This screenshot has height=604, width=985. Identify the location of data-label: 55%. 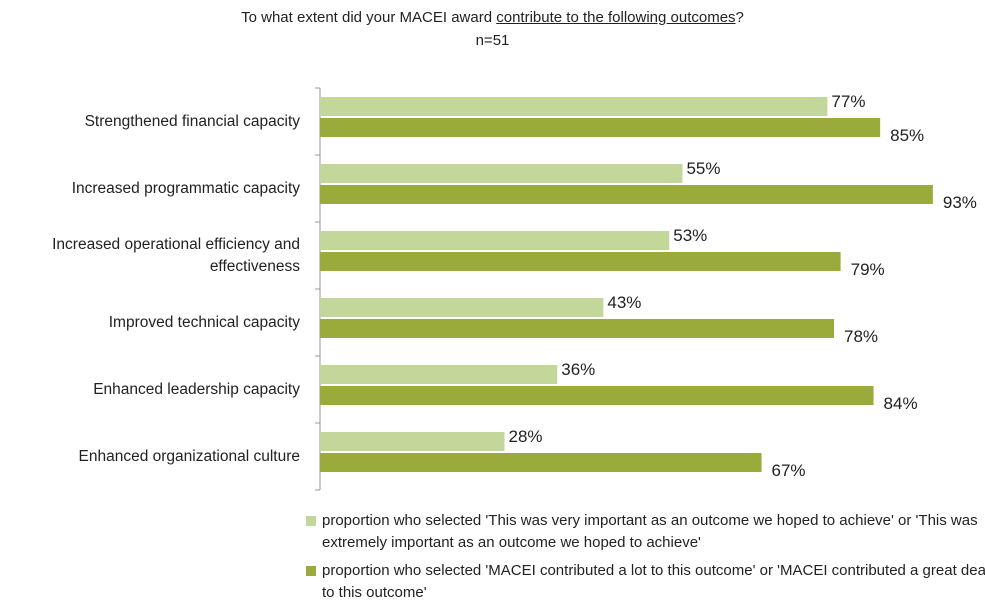
(703, 168).